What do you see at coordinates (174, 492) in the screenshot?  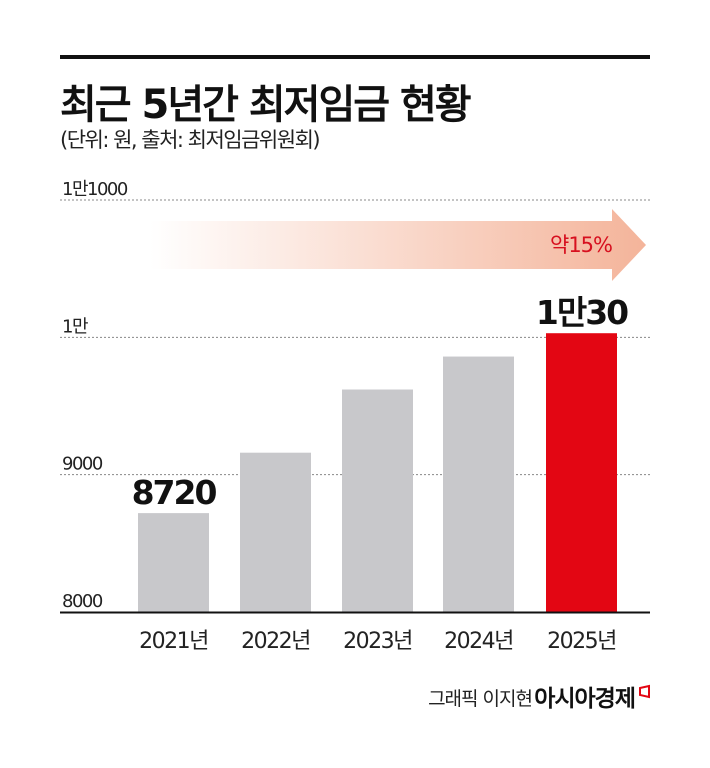 I see `data-label: 8720` at bounding box center [174, 492].